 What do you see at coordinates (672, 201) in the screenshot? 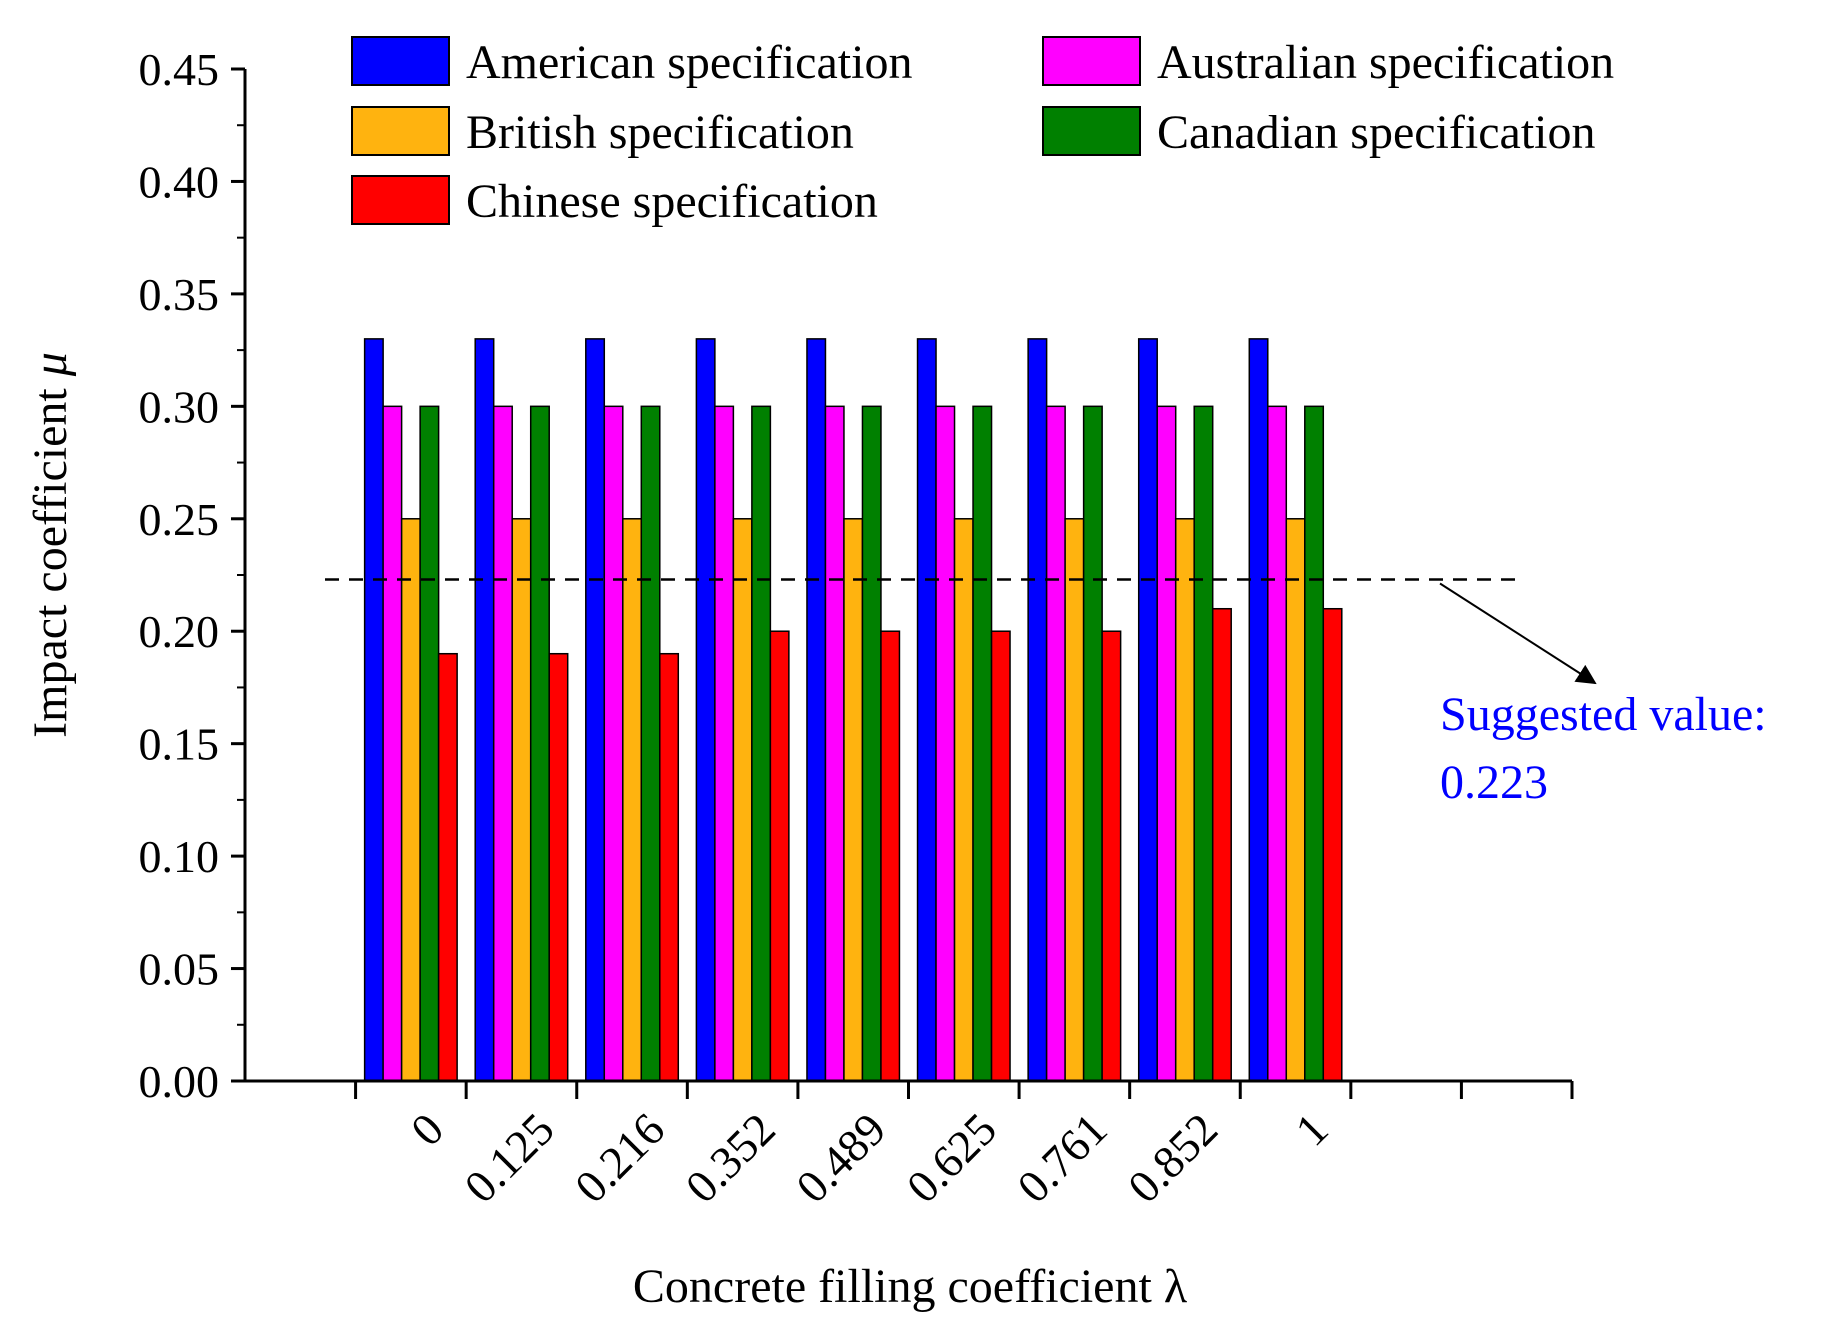
I see `legend-label-chinese: Chinese specification` at bounding box center [672, 201].